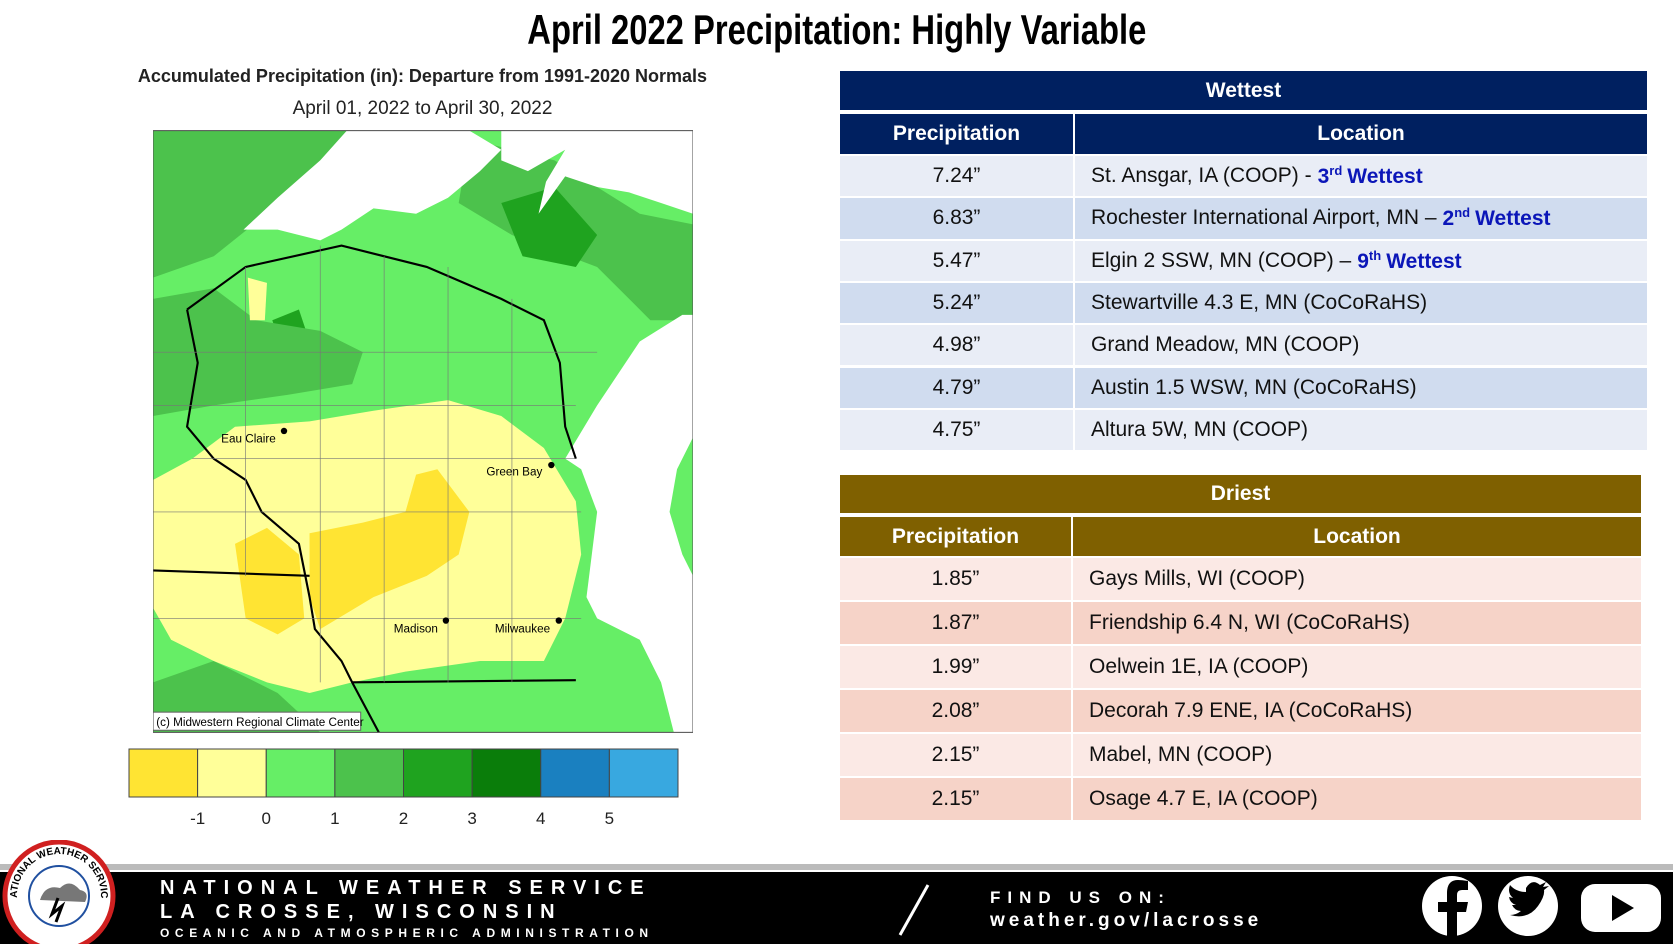  Describe the element at coordinates (372, 185) in the screenshot. I see `lake-superior` at that location.